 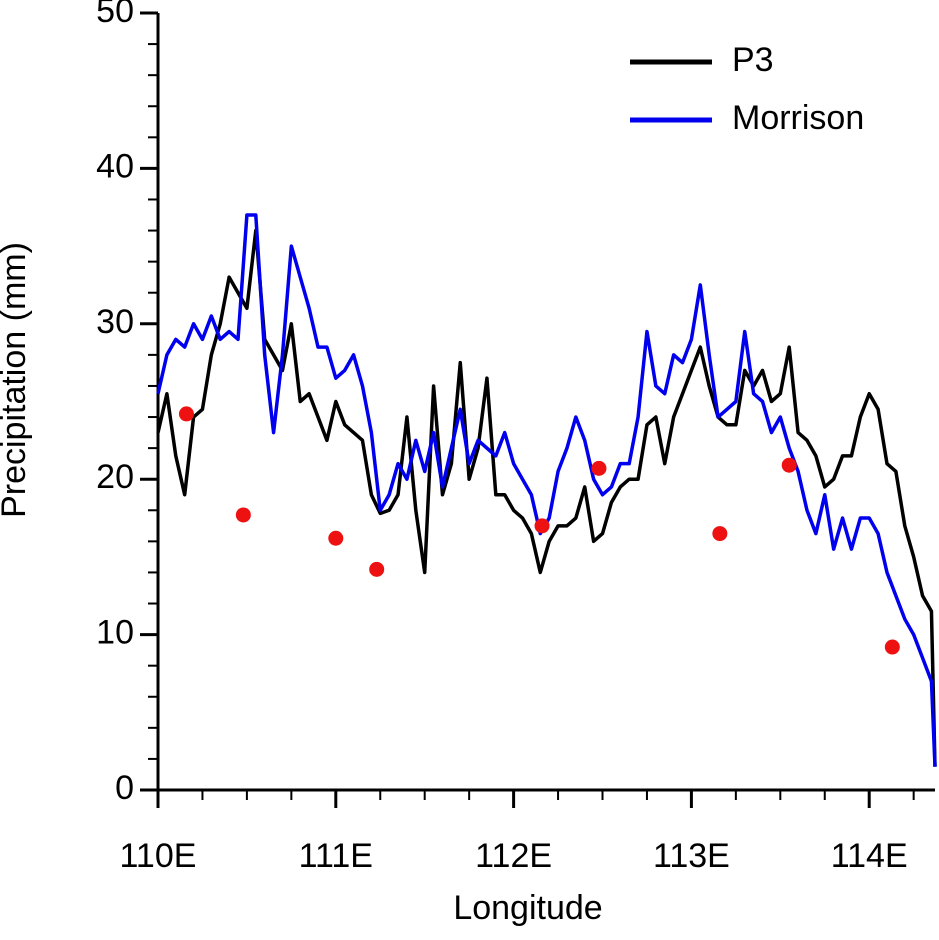 What do you see at coordinates (869, 856) in the screenshot?
I see `x-tick-label: 114E` at bounding box center [869, 856].